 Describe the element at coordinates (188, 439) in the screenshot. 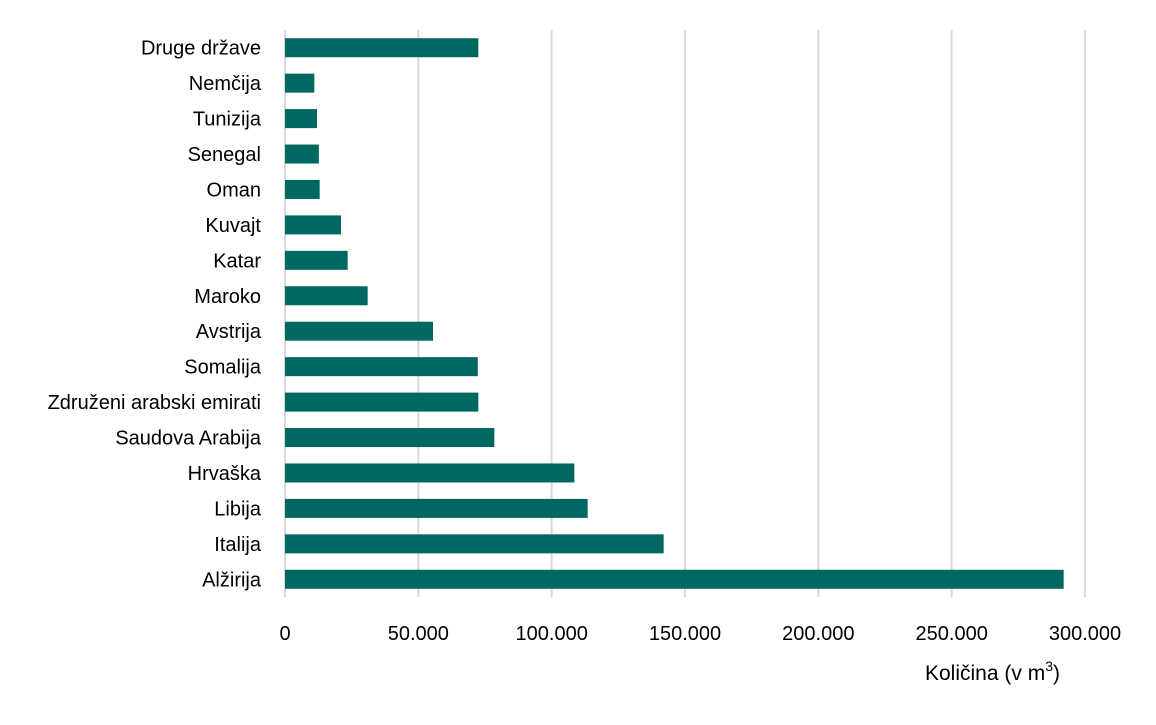

I see `category-label: Saudova Arabija` at that location.